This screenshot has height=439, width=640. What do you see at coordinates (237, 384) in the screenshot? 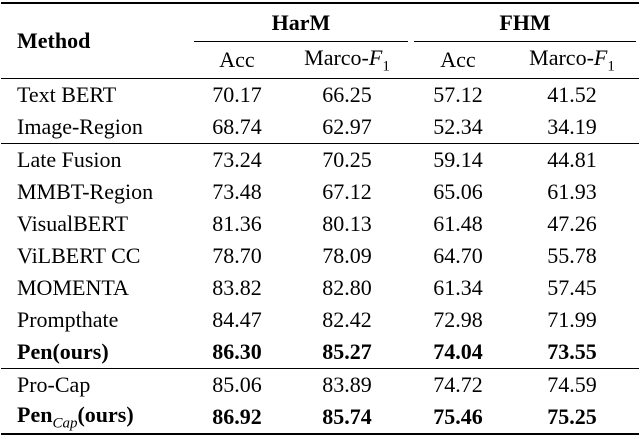
I see `value-cell: 85.06` at bounding box center [237, 384].